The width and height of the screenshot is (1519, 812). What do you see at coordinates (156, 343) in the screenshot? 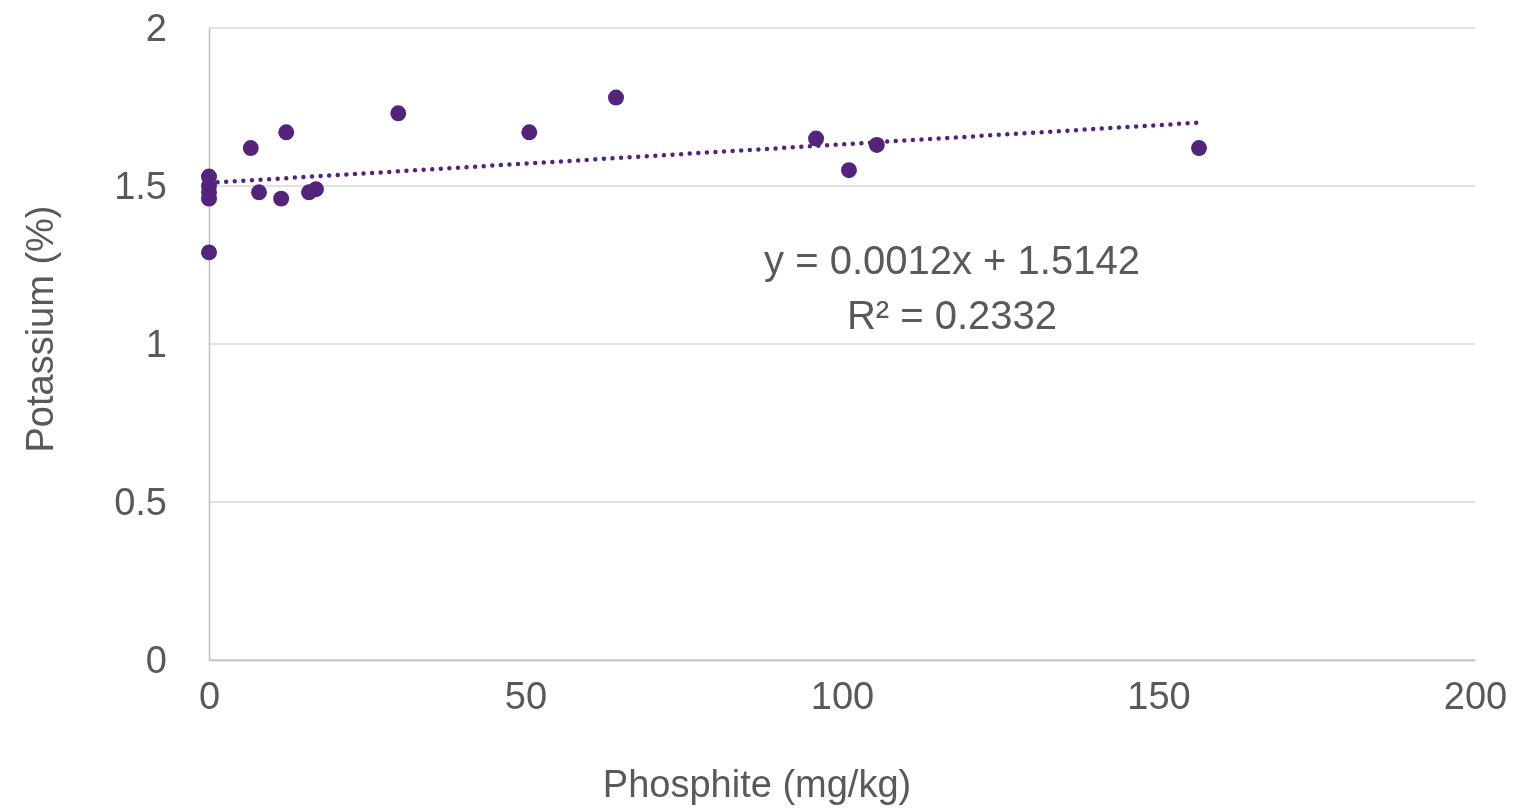
I see `y-tick-label: 1` at bounding box center [156, 343].